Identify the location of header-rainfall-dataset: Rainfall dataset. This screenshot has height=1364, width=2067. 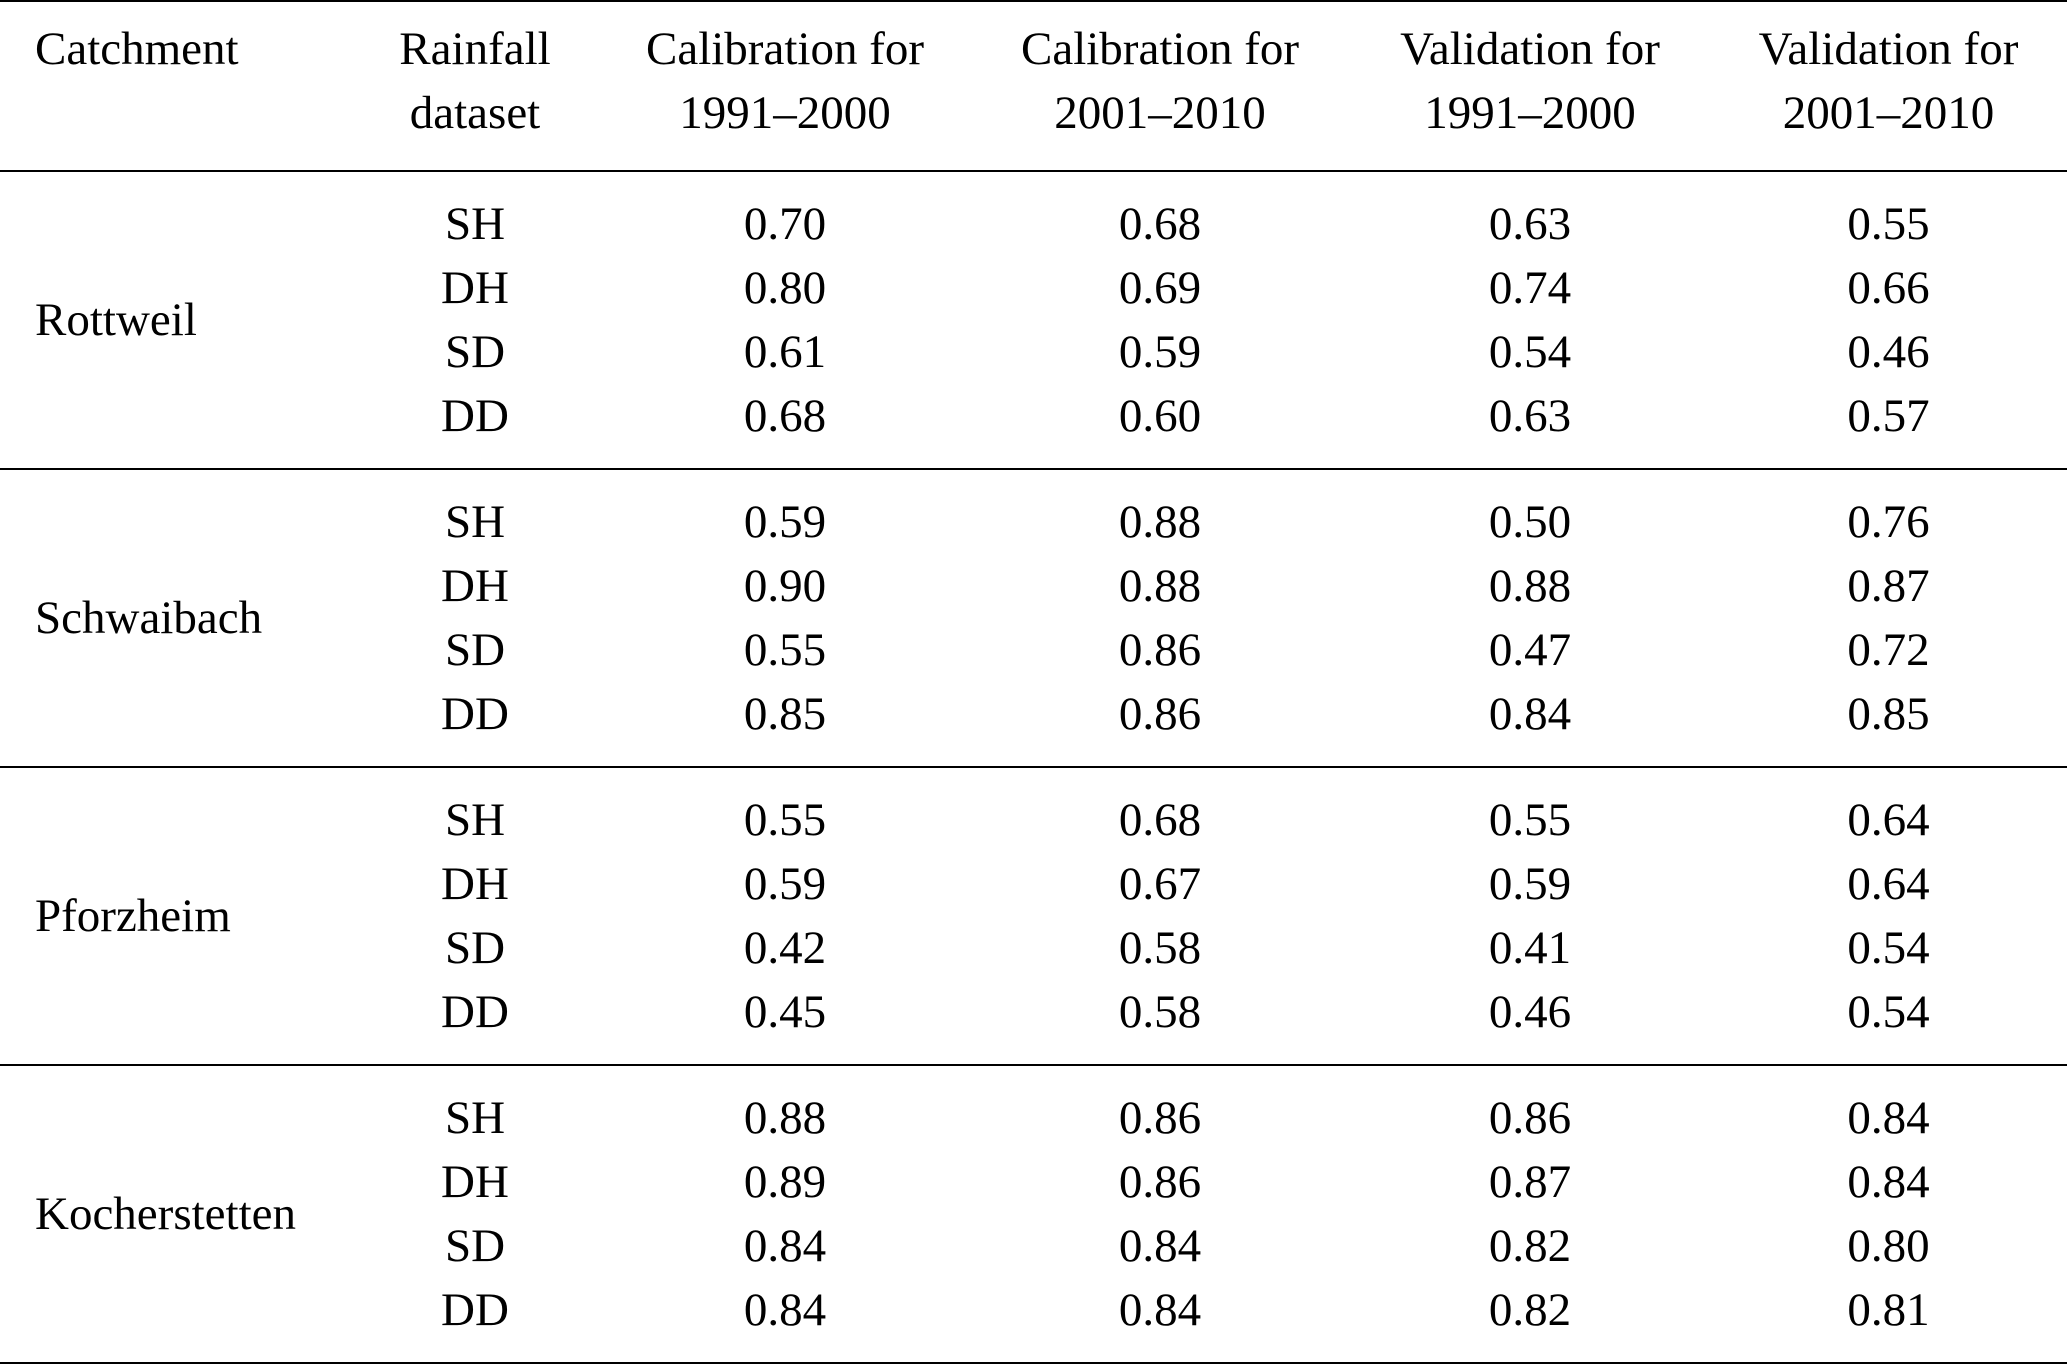
(475, 86).